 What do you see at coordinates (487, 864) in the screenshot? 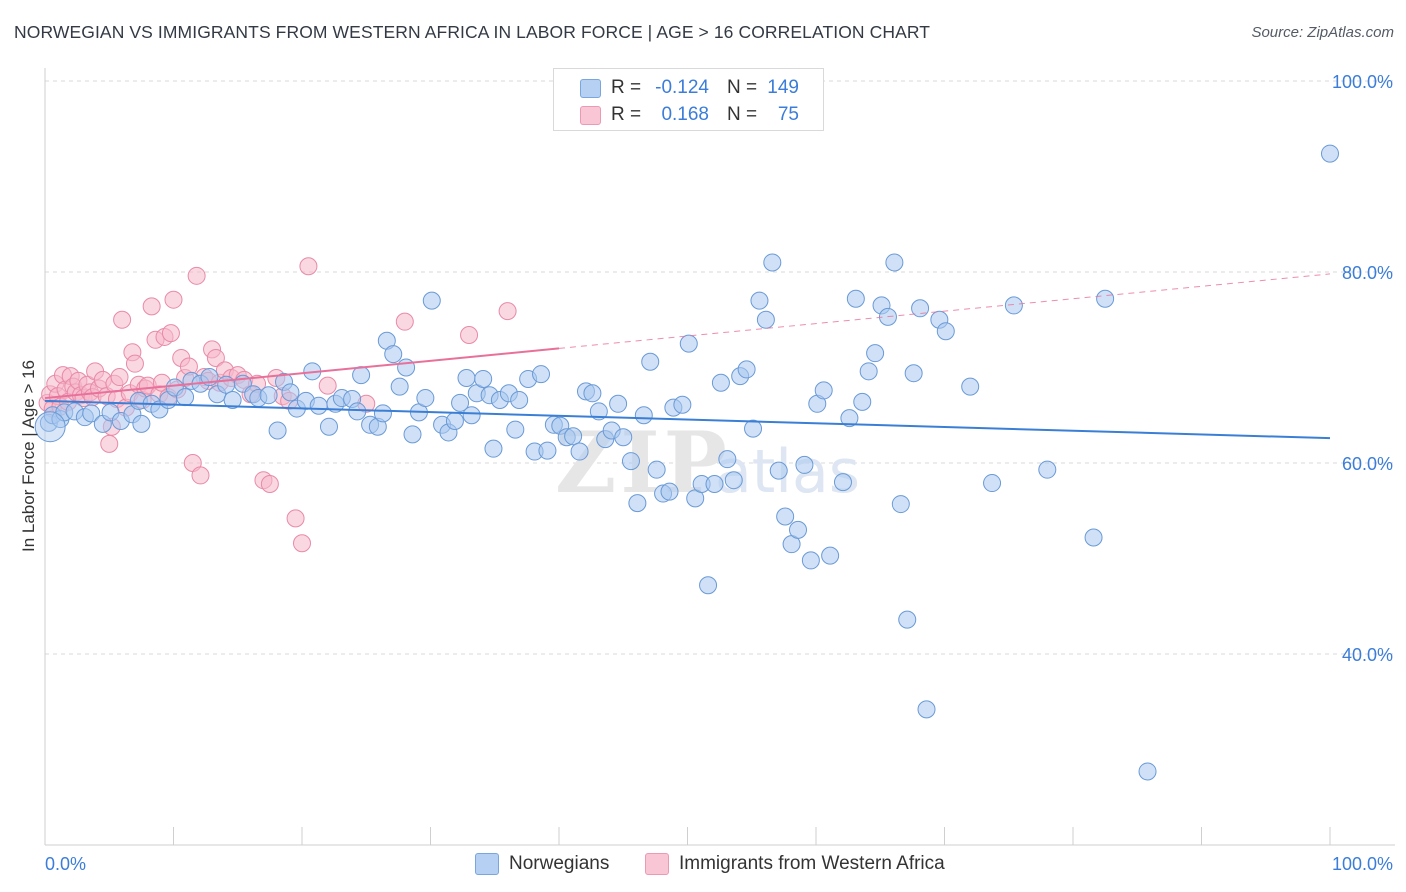
I see `legend-swatch-norwegians` at bounding box center [487, 864].